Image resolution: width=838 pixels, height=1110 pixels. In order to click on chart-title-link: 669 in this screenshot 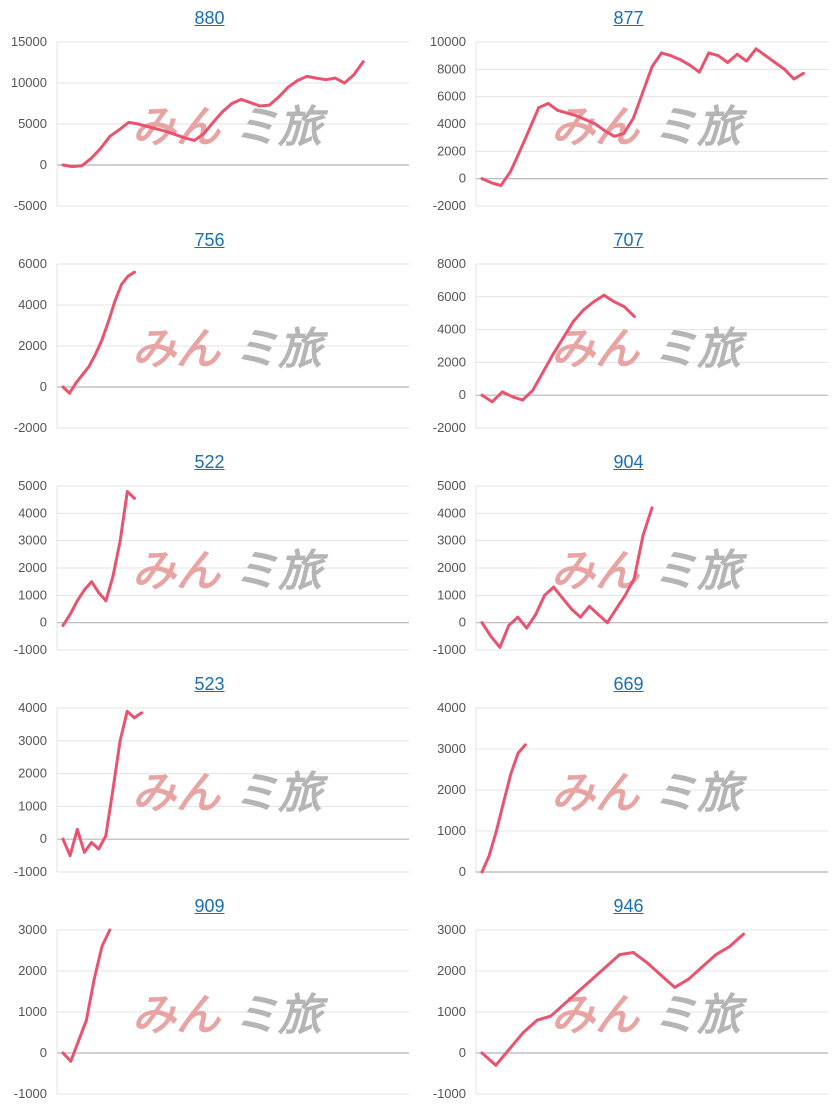, I will do `click(628, 684)`.